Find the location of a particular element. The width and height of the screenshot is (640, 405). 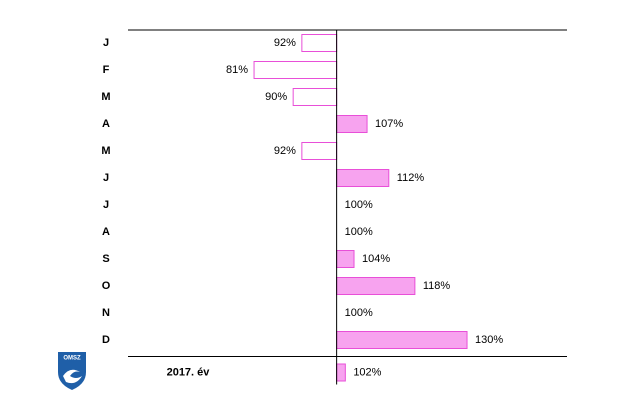

logo-wave is located at coordinates (72, 376).